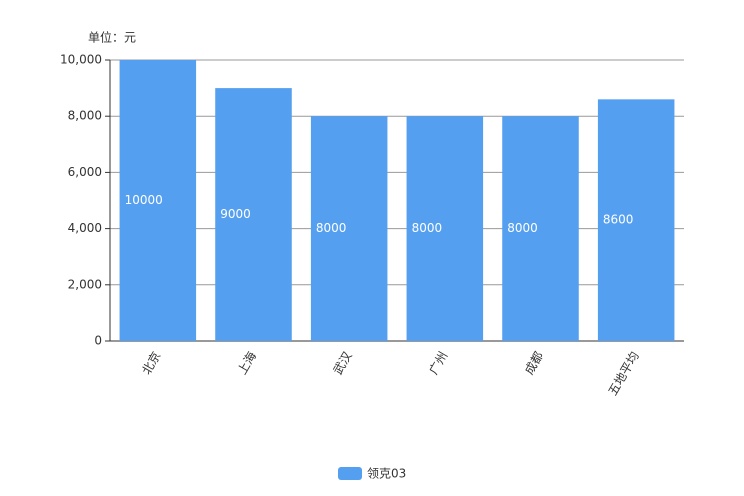 This screenshot has height=496, width=744. What do you see at coordinates (534, 363) in the screenshot?
I see `x-tick-label: 成都` at bounding box center [534, 363].